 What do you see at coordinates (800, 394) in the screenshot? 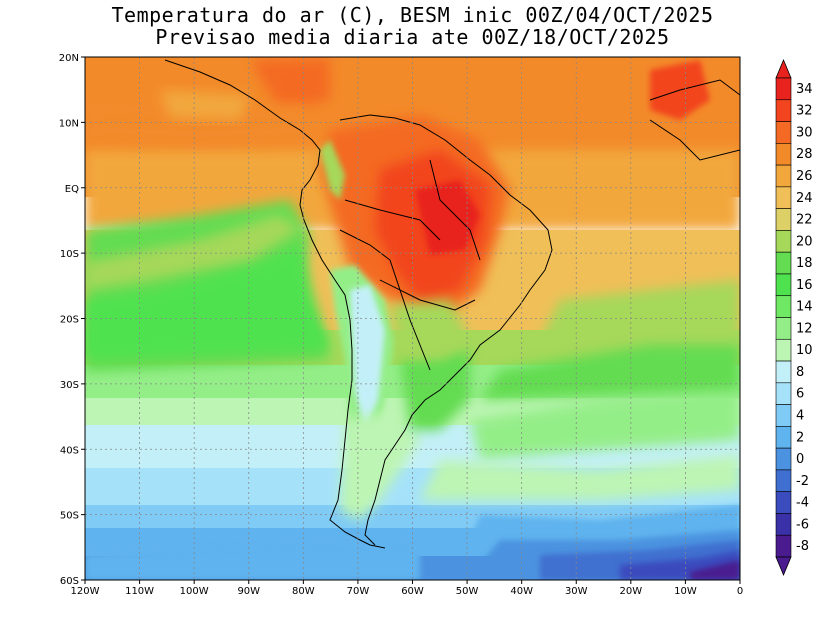
I see `colorbar-label: 6` at bounding box center [800, 394].